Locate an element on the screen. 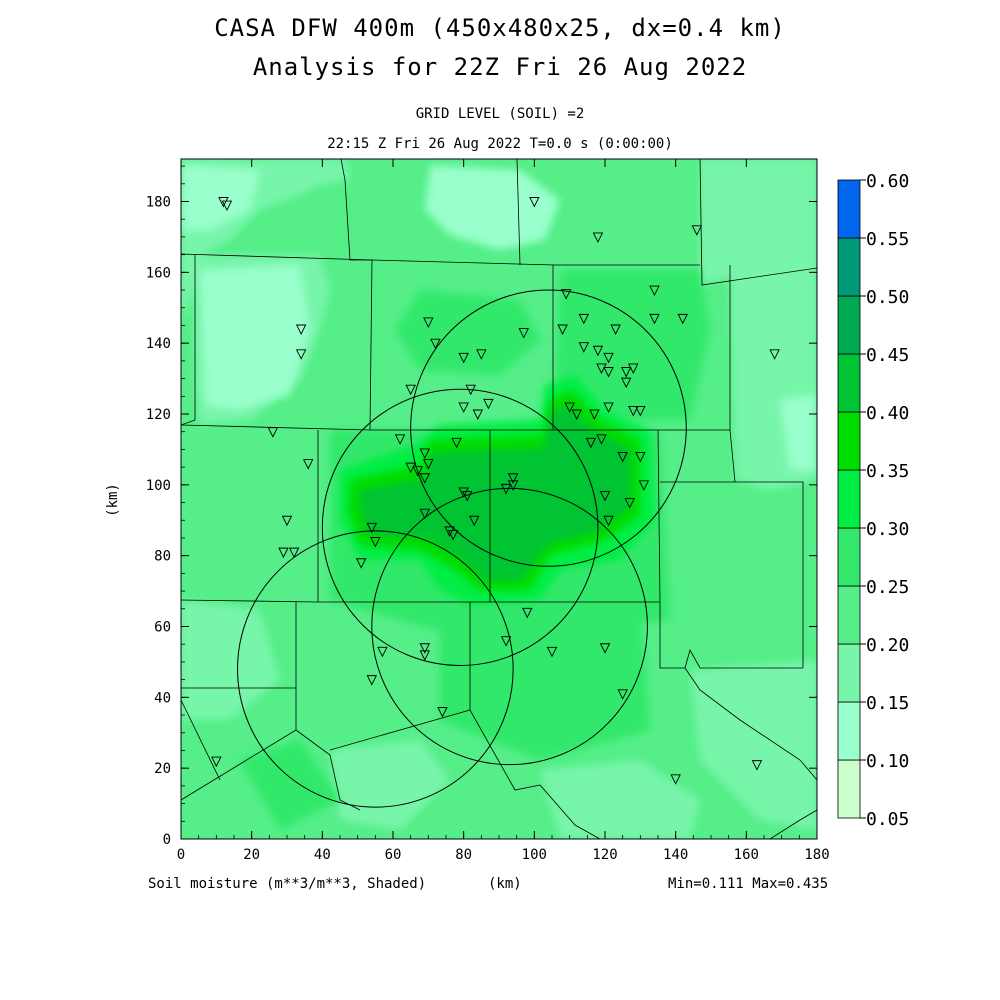 The width and height of the screenshot is (1000, 1000). min-max-label: Min=0.111 Max=0.435 is located at coordinates (748, 884).